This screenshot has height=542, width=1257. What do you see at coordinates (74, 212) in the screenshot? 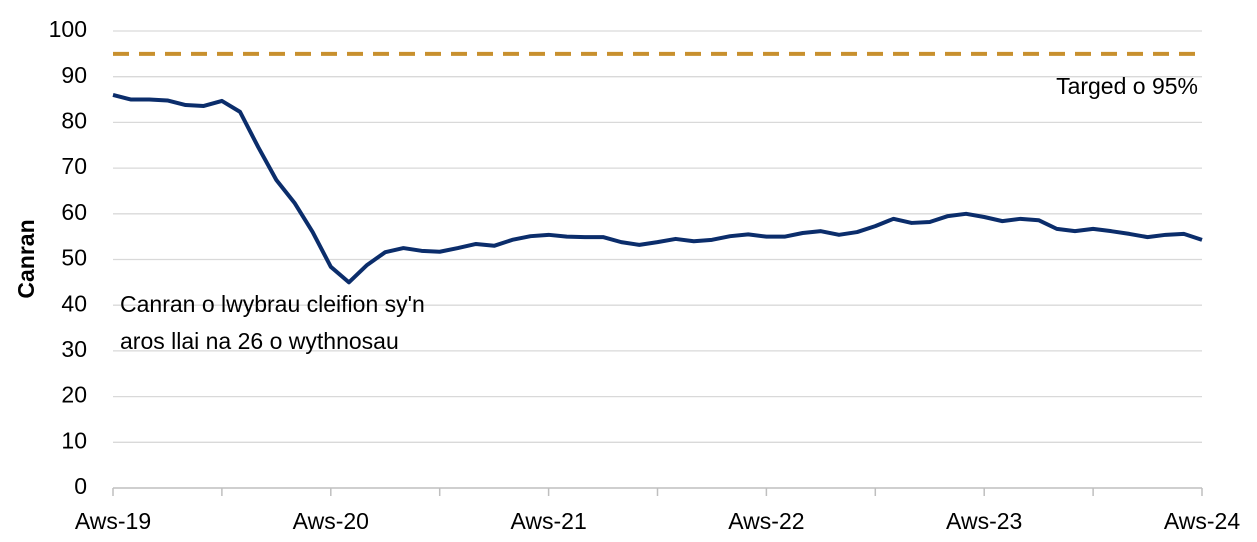
I see `y-tick-label: 60` at bounding box center [74, 212].